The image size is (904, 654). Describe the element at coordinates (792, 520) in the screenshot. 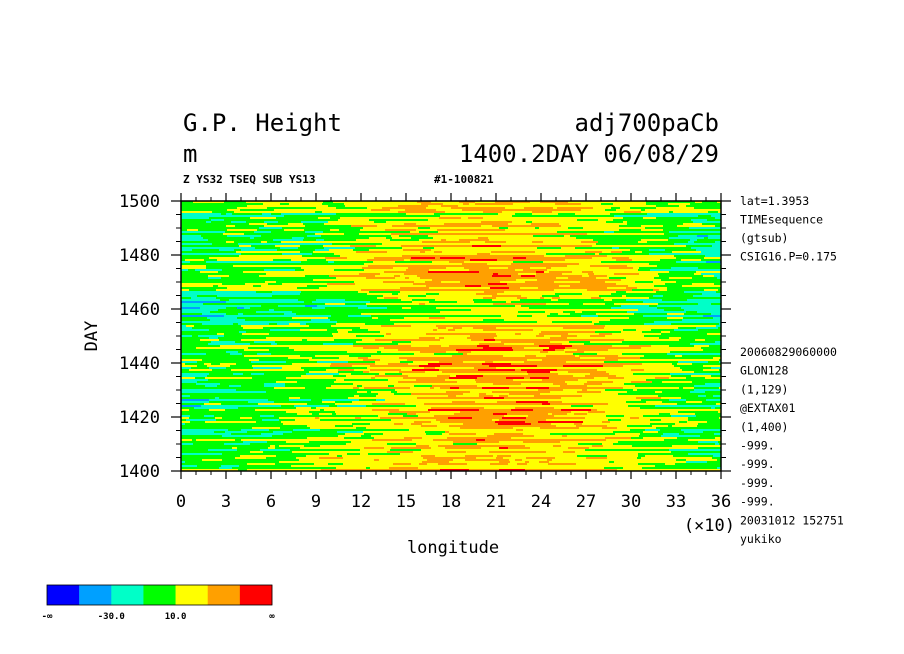

I see `info-line: 20031012 152751` at that location.